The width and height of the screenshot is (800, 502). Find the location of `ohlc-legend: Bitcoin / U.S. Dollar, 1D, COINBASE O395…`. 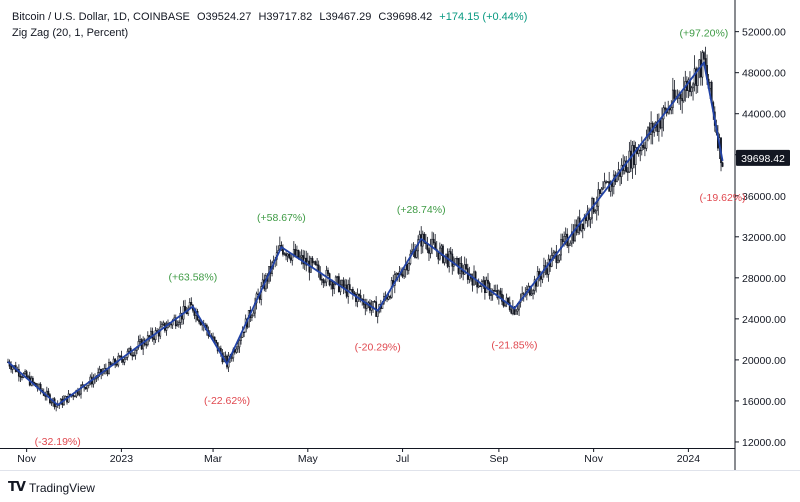

ohlc-legend: Bitcoin / U.S. Dollar, 1D, COINBASE O395… is located at coordinates (271, 17).